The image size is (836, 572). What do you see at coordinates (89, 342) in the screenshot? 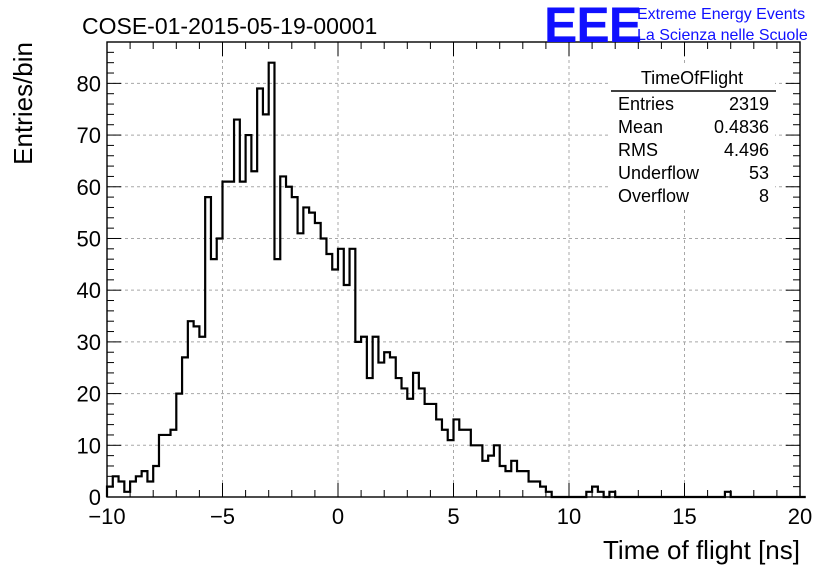
I see `y-tick-label: 30` at bounding box center [89, 342].